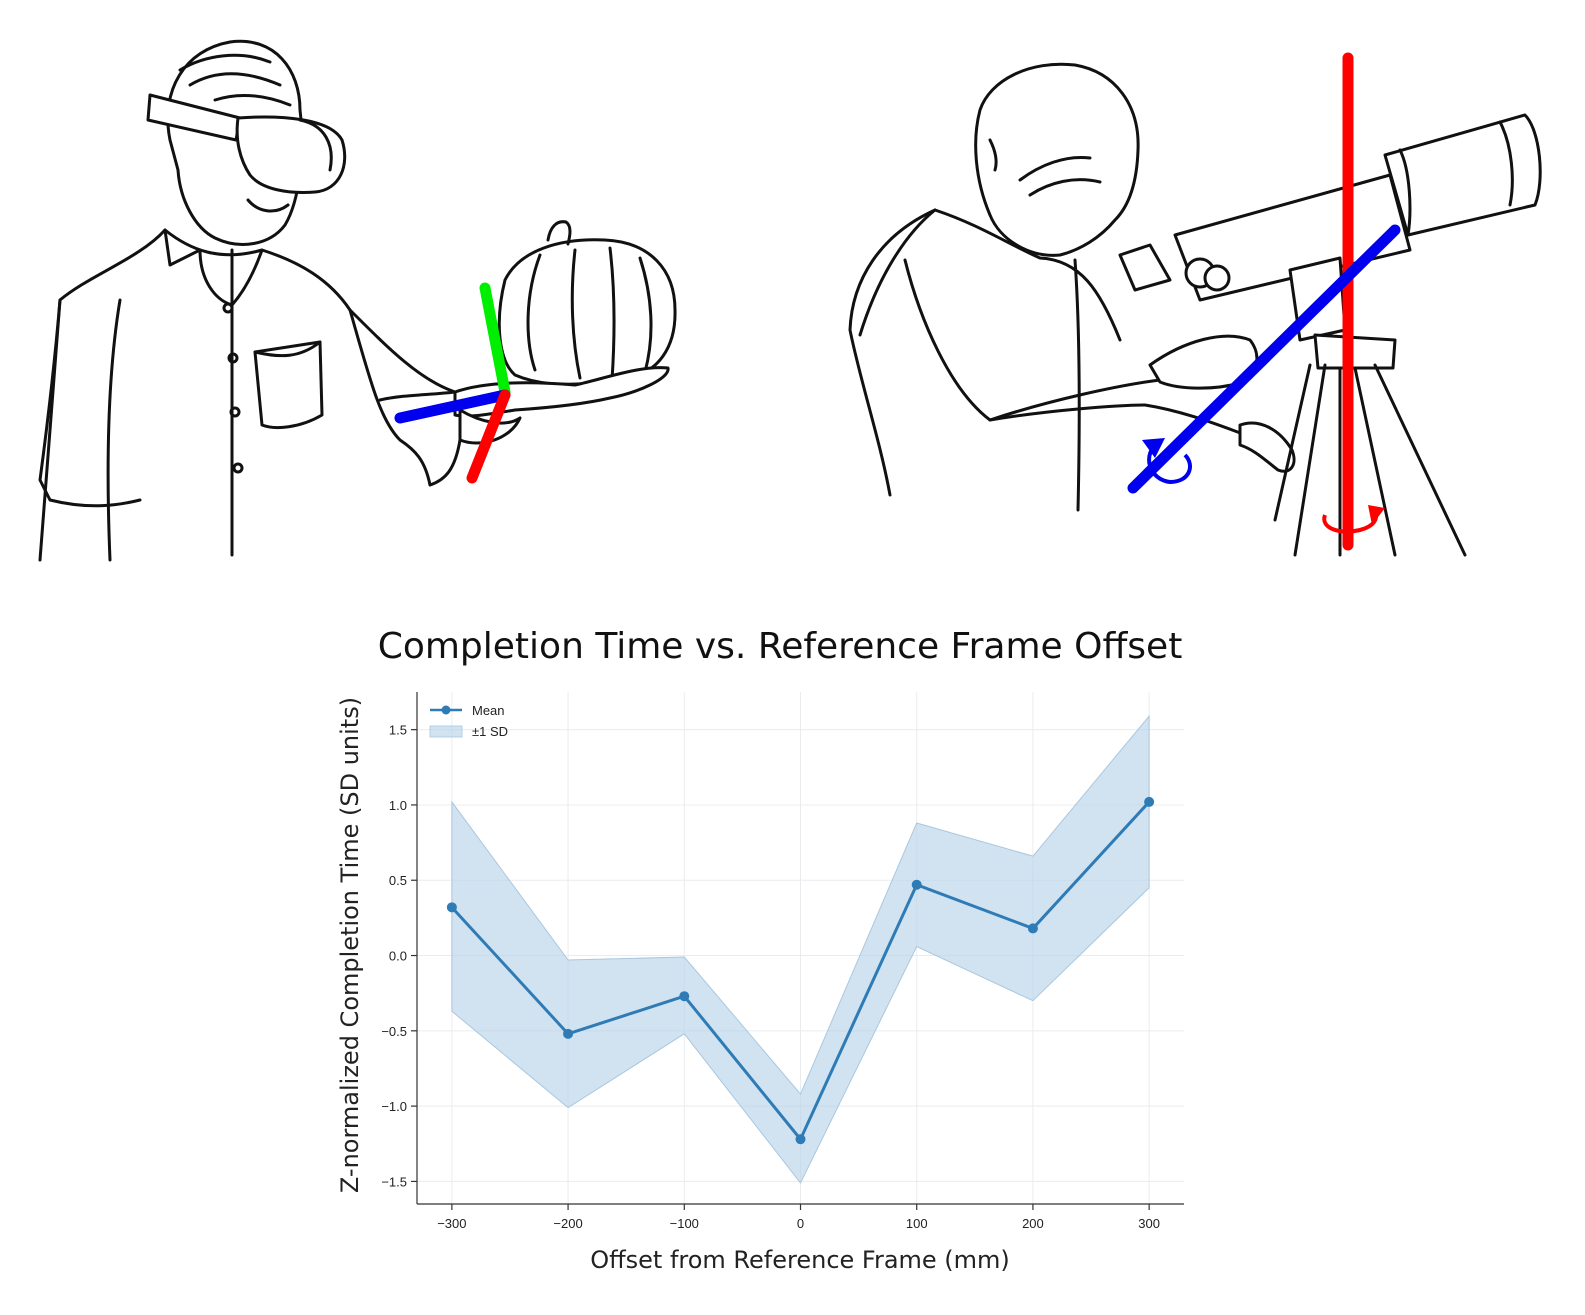  What do you see at coordinates (350, 945) in the screenshot?
I see `y-axis-label: Z-normalized Completion Time (SD units)` at bounding box center [350, 945].